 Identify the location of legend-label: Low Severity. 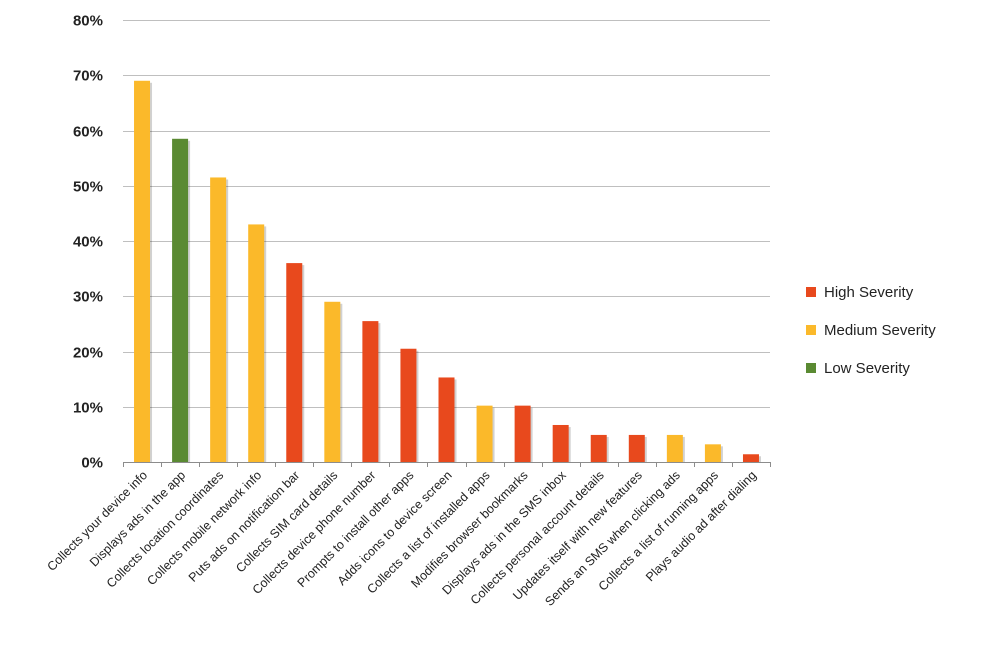
(867, 368).